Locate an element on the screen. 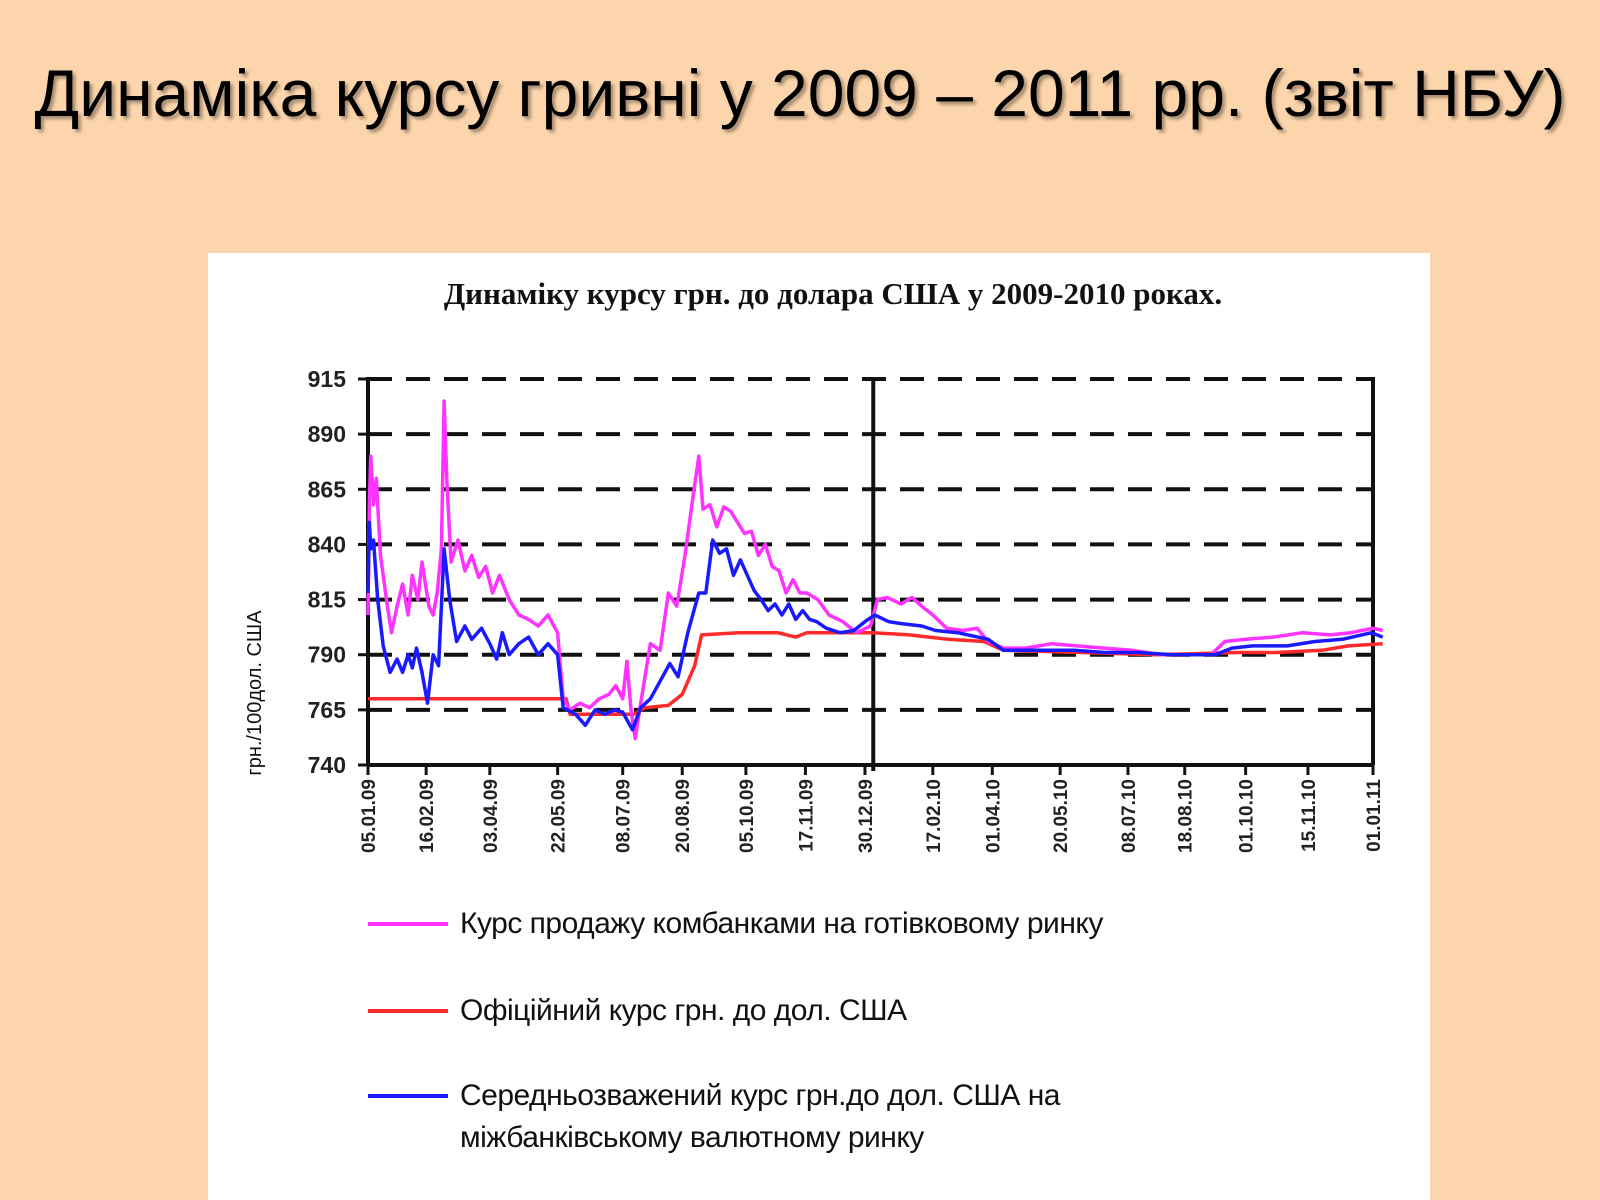  y-axis-label: грн./100дол. США is located at coordinates (255, 693).